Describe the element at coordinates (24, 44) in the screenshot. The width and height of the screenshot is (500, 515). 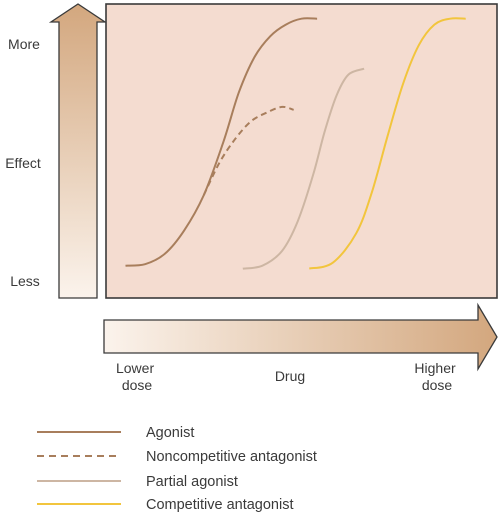
I see `y-high-label: More` at that location.